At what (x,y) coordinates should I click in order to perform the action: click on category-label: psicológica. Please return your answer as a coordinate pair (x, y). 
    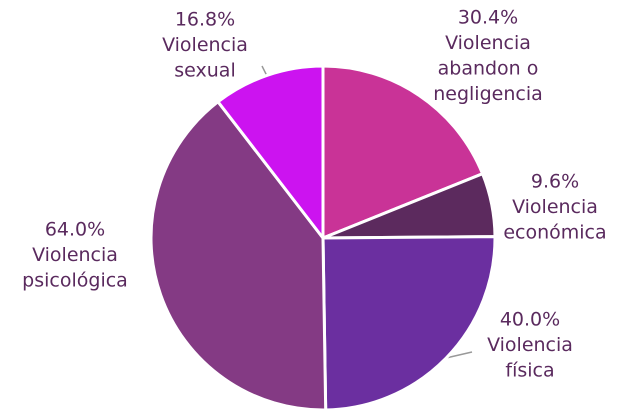
    Looking at the image, I should click on (75, 281).